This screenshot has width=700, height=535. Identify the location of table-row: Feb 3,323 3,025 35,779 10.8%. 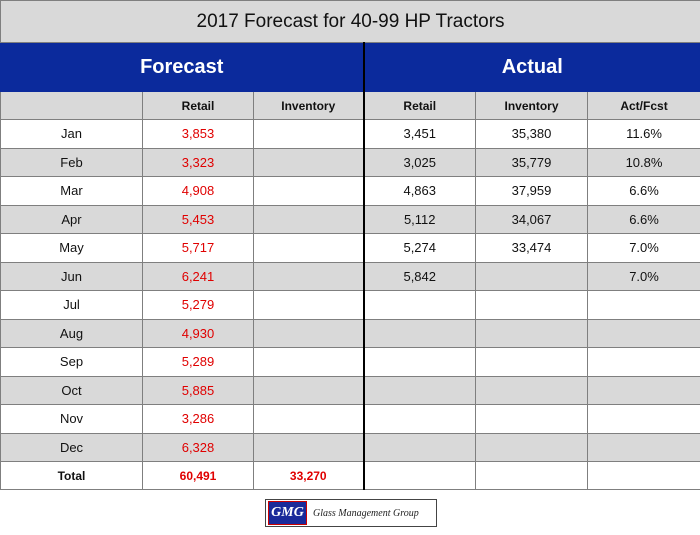
(350, 162).